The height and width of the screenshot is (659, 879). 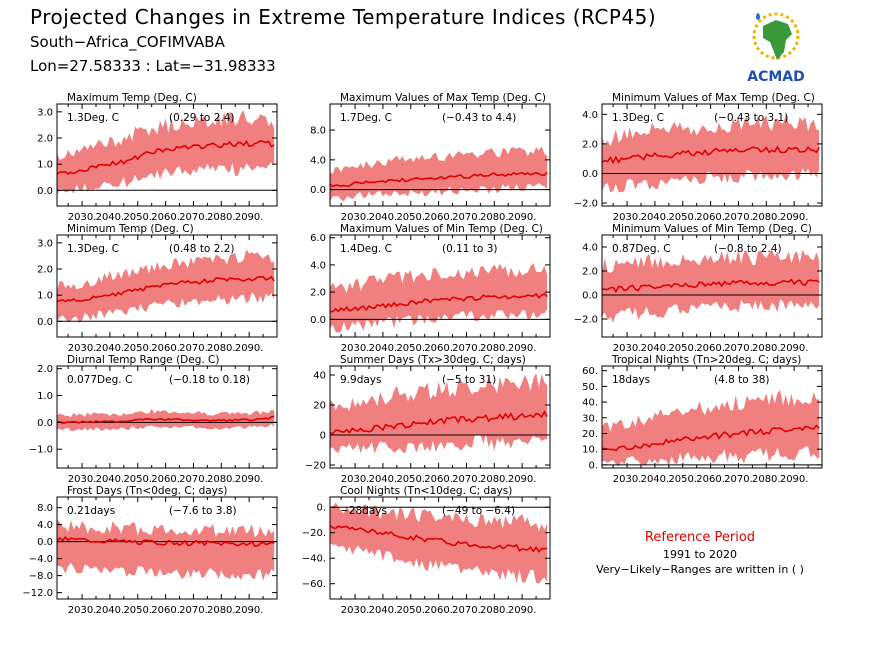 I want to click on change-summary: −28days, so click(x=363, y=511).